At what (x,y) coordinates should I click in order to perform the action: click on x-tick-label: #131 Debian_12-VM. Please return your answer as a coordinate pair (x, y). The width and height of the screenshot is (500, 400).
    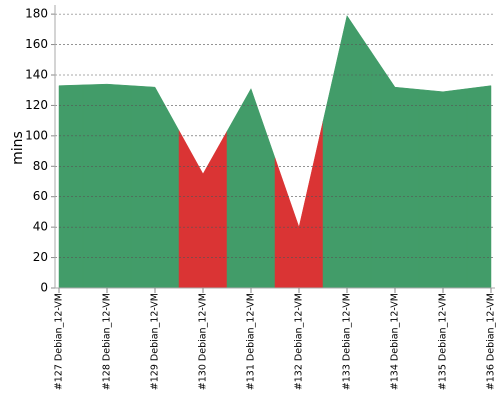
    Looking at the image, I should click on (251, 341).